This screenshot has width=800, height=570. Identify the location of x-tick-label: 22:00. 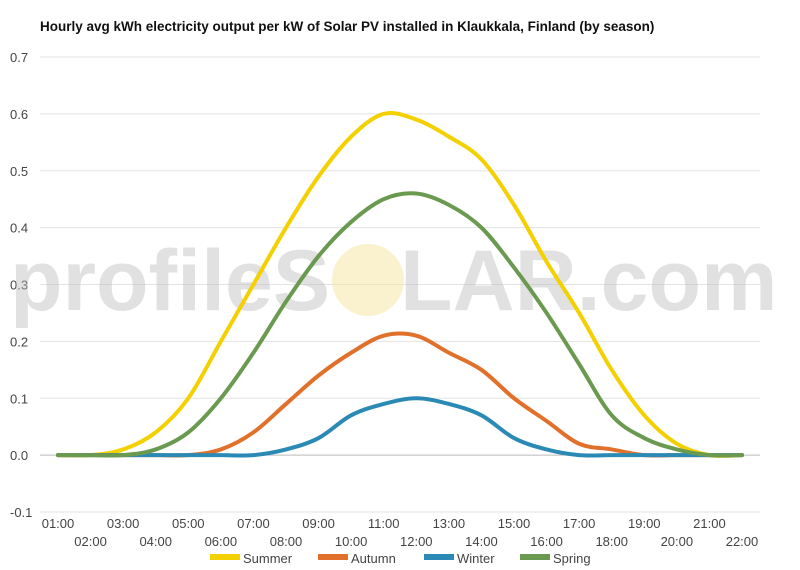
(742, 541).